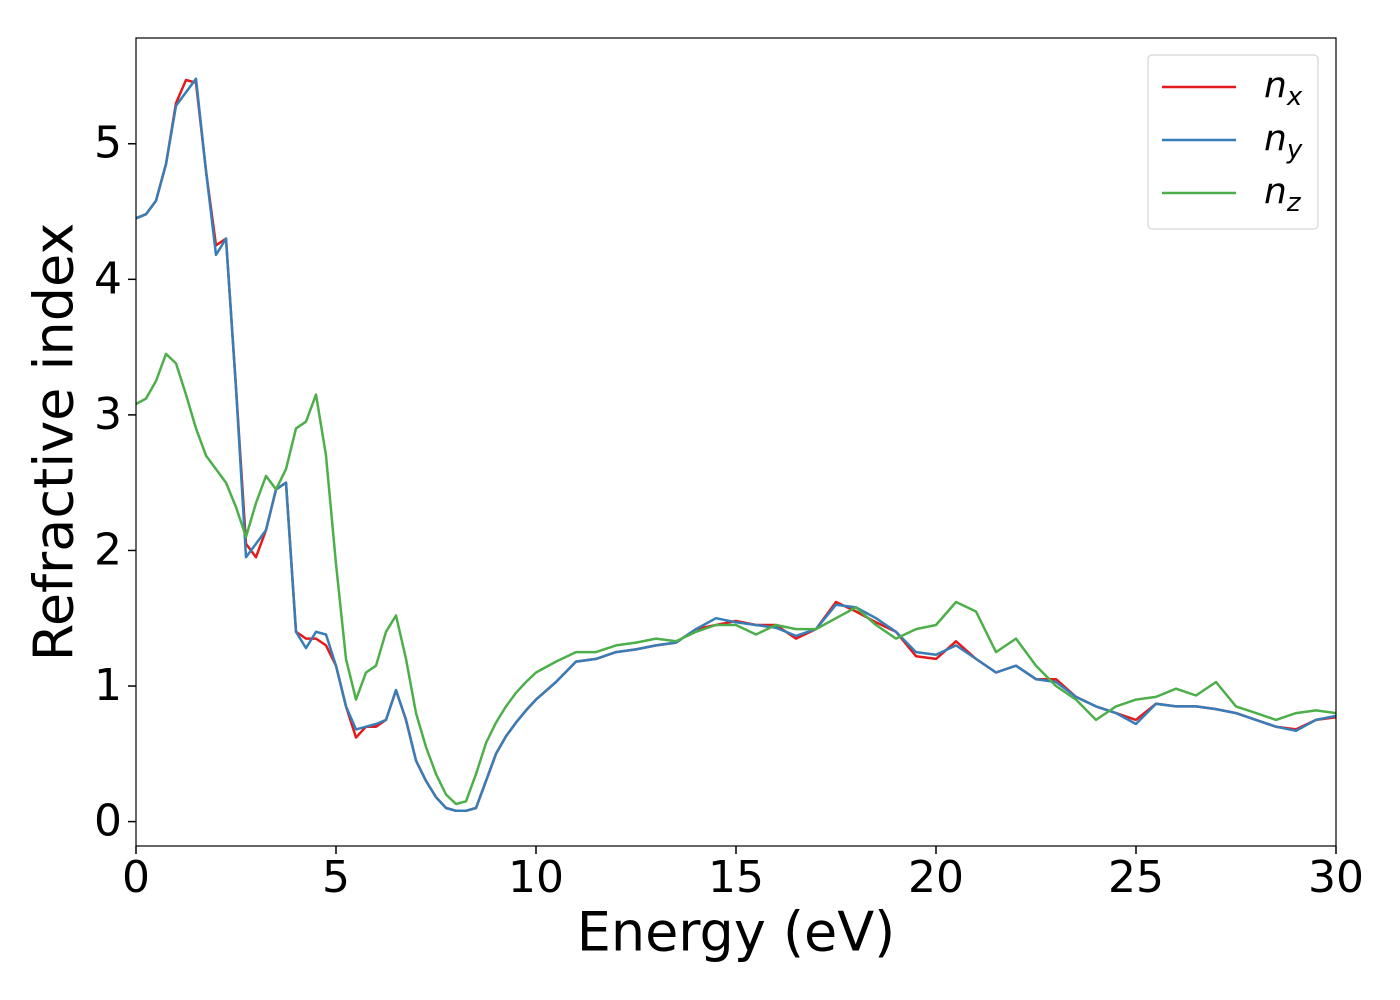  I want to click on y-axis-label: Refractive index, so click(54, 442).